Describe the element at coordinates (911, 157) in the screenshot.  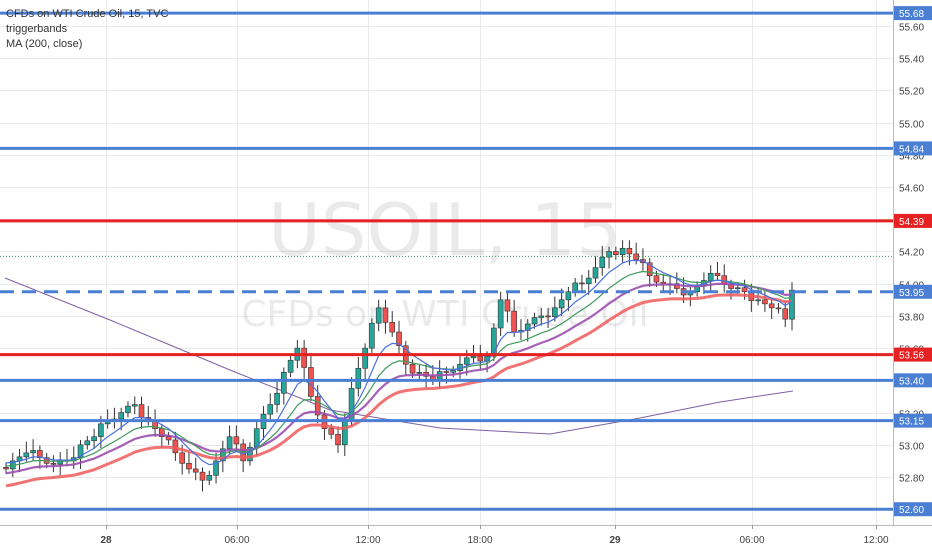
I see `y-tick-label: 54.80` at that location.